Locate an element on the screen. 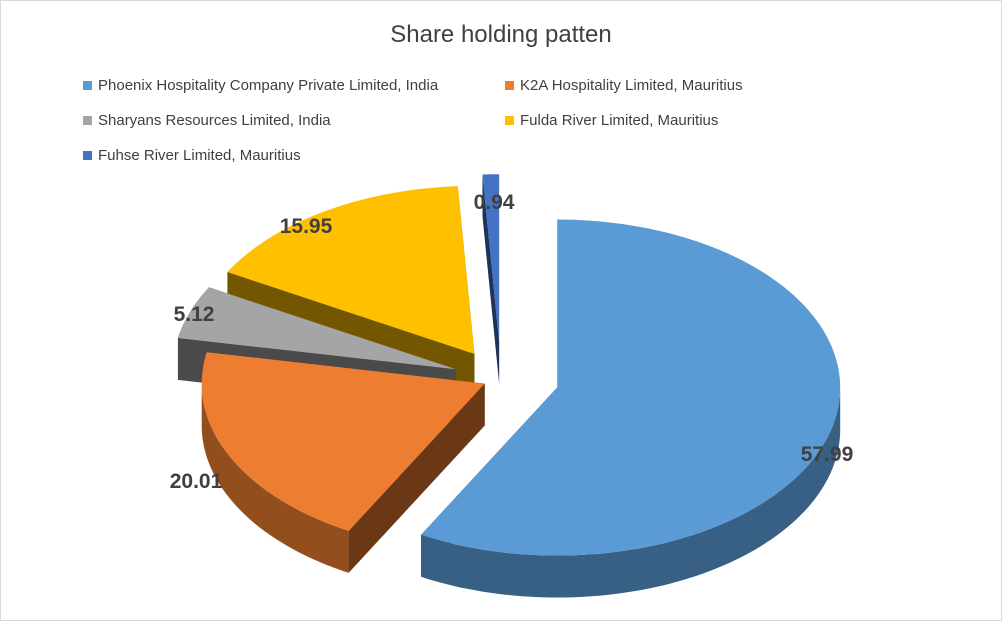 The width and height of the screenshot is (1002, 621). data-label: 0.94 is located at coordinates (494, 202).